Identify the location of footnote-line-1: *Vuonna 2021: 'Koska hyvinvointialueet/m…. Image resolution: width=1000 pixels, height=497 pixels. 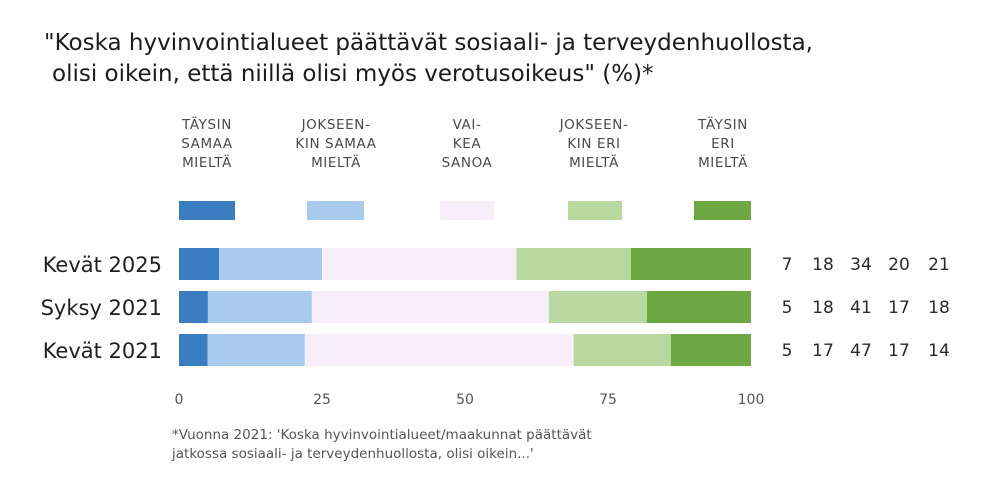
(382, 435).